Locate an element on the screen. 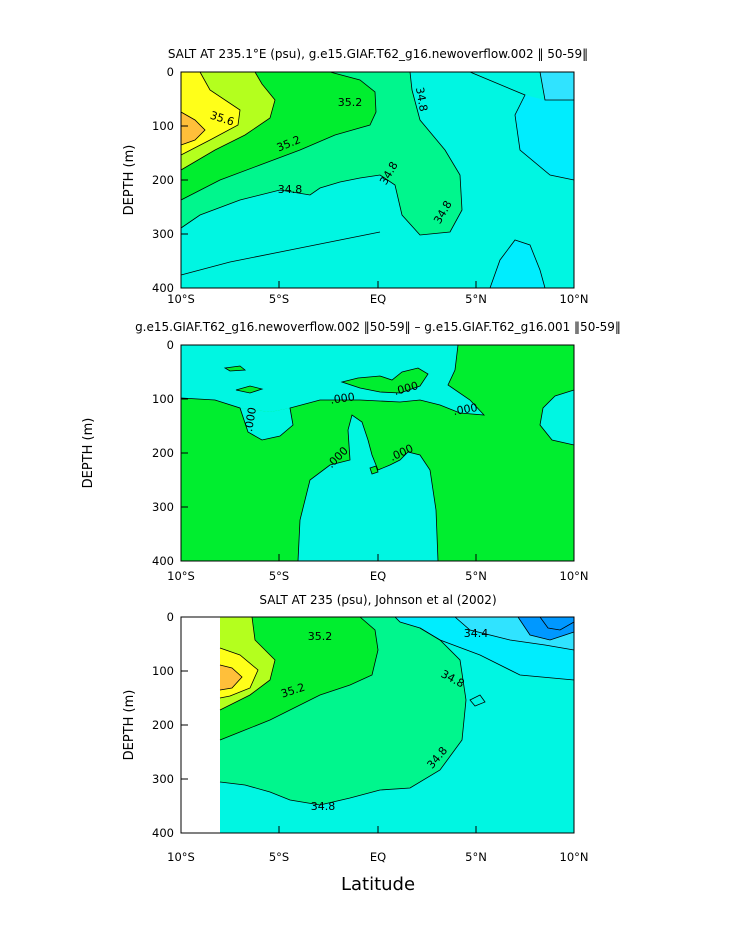  panel-3-contour-label: 35.2 is located at coordinates (320, 636).